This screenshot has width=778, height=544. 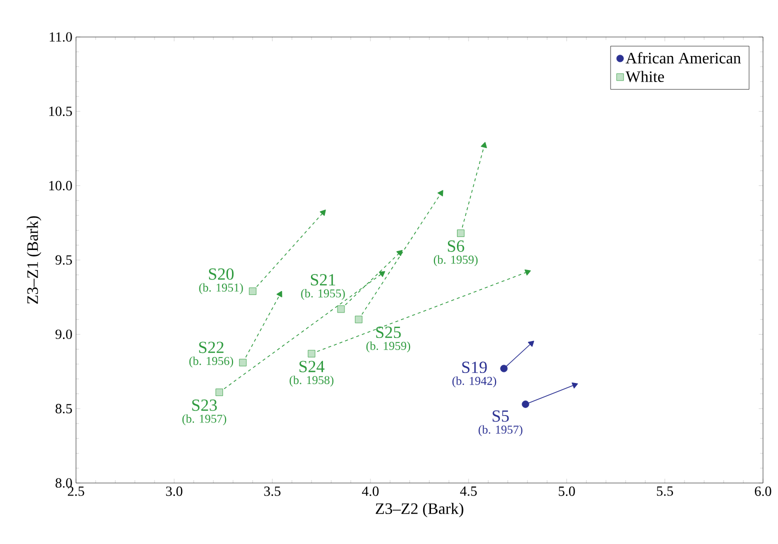 I want to click on x-tick-label: 2.5, so click(x=76, y=491).